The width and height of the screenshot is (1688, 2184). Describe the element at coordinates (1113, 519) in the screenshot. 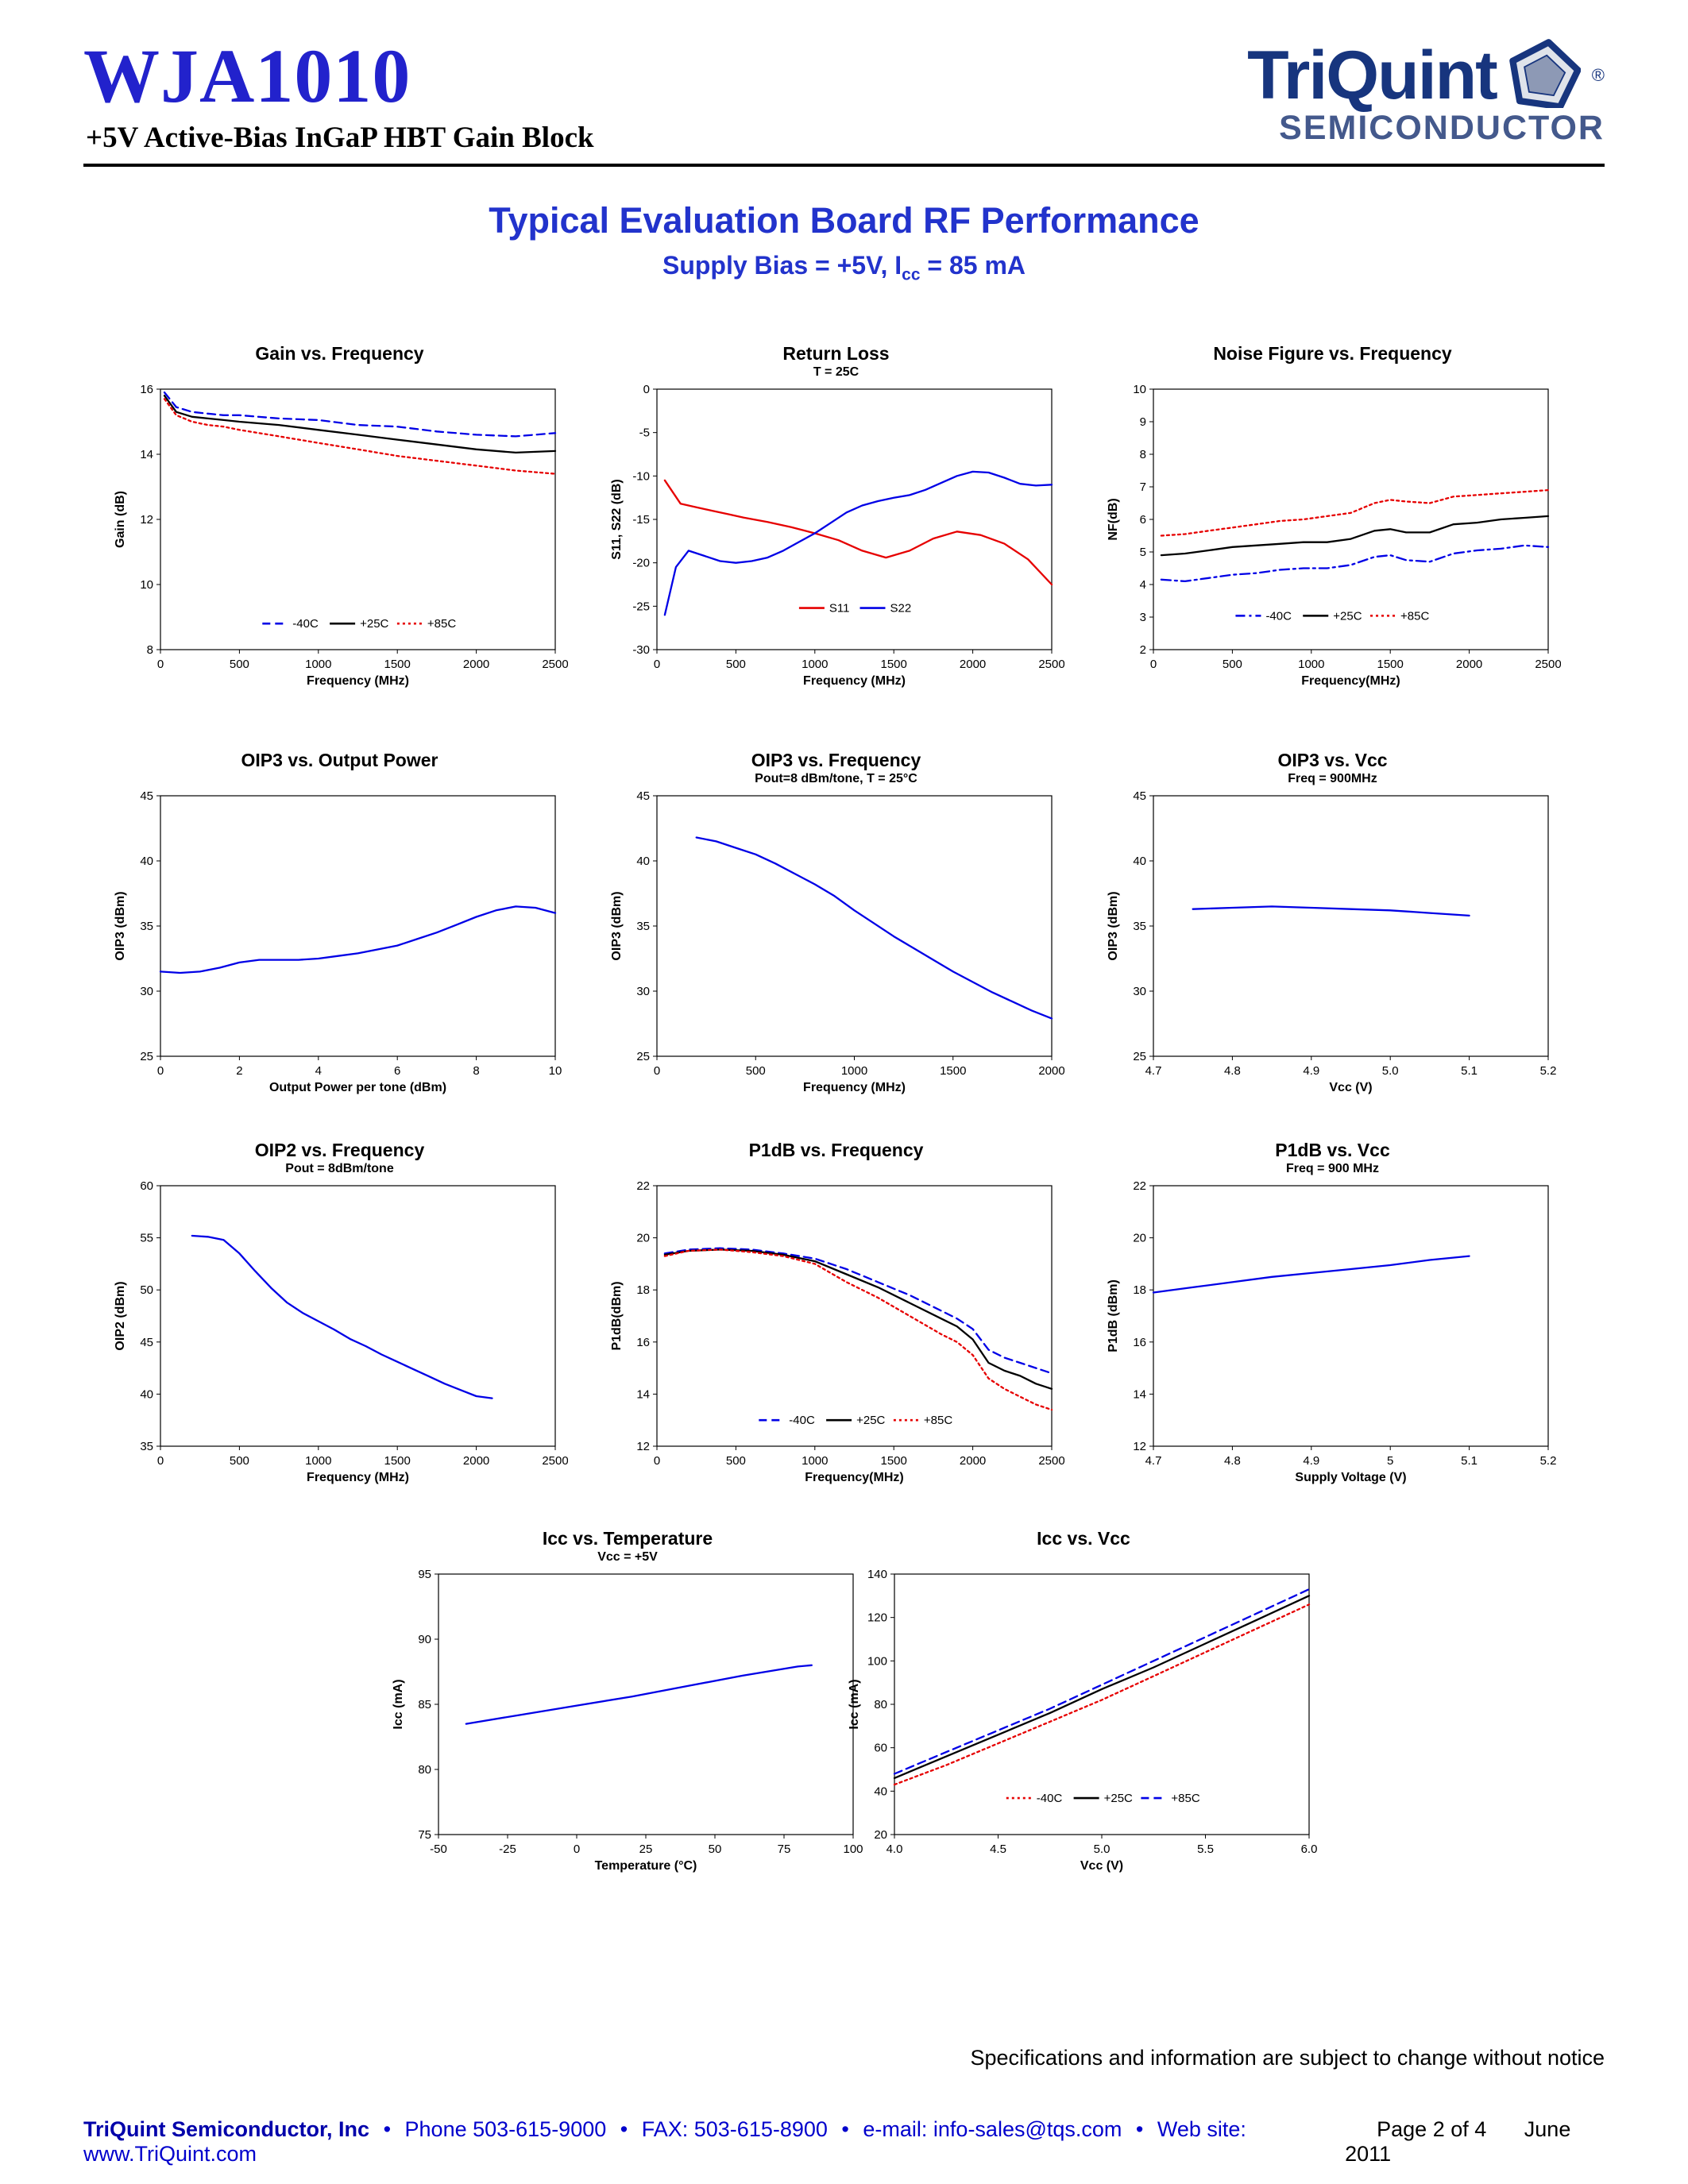

I see `svg-text: NF(dB)` at that location.